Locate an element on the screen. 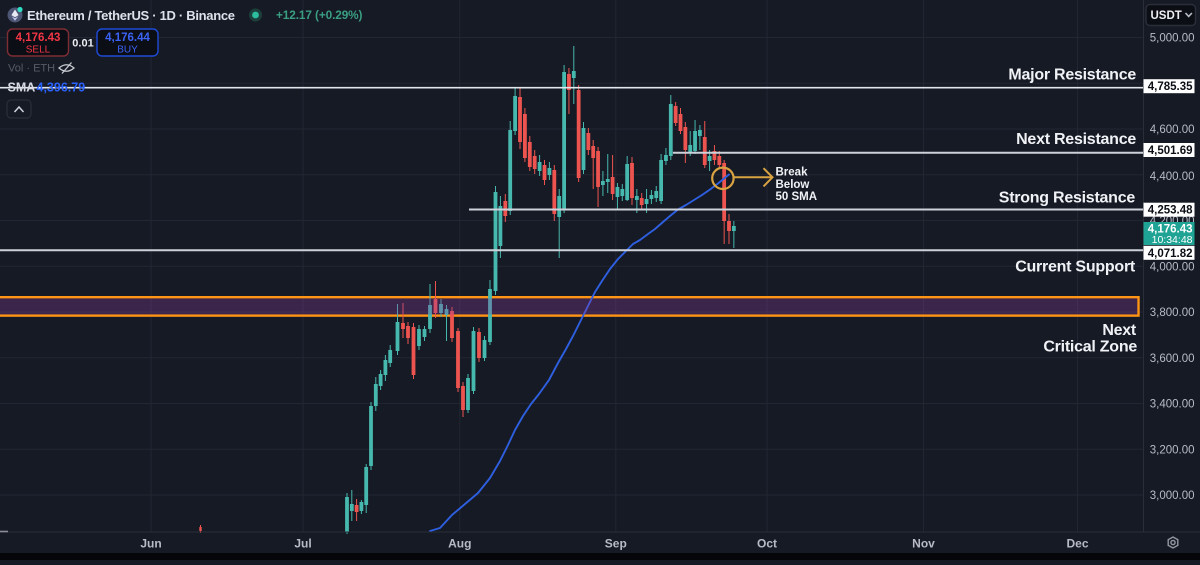 This screenshot has width=1200, height=565. svg-text: 4,400.00 is located at coordinates (1172, 177).